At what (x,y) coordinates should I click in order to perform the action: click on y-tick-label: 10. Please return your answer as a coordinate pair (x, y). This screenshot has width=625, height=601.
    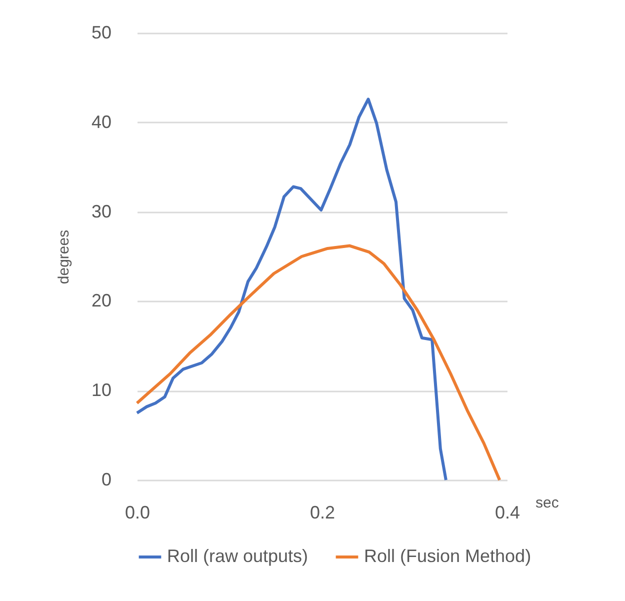
    Looking at the image, I should click on (101, 390).